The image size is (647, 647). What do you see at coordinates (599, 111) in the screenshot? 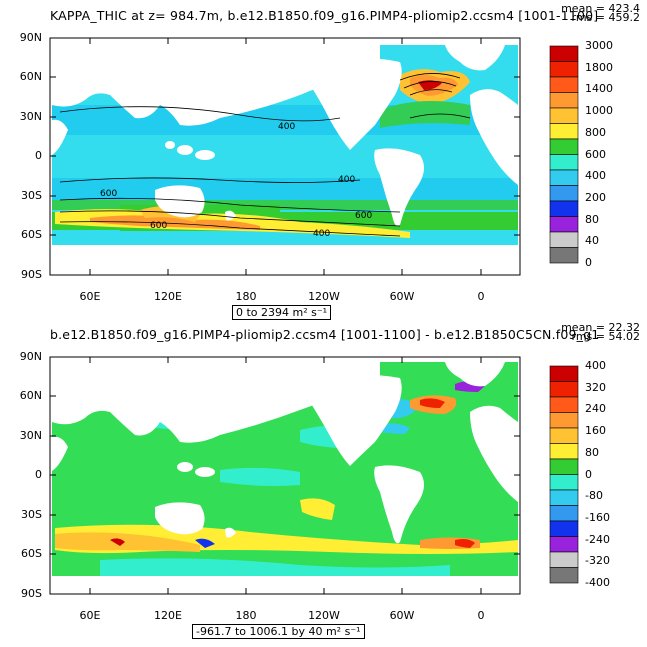
I see `colorbar-label: 1000` at bounding box center [599, 111].